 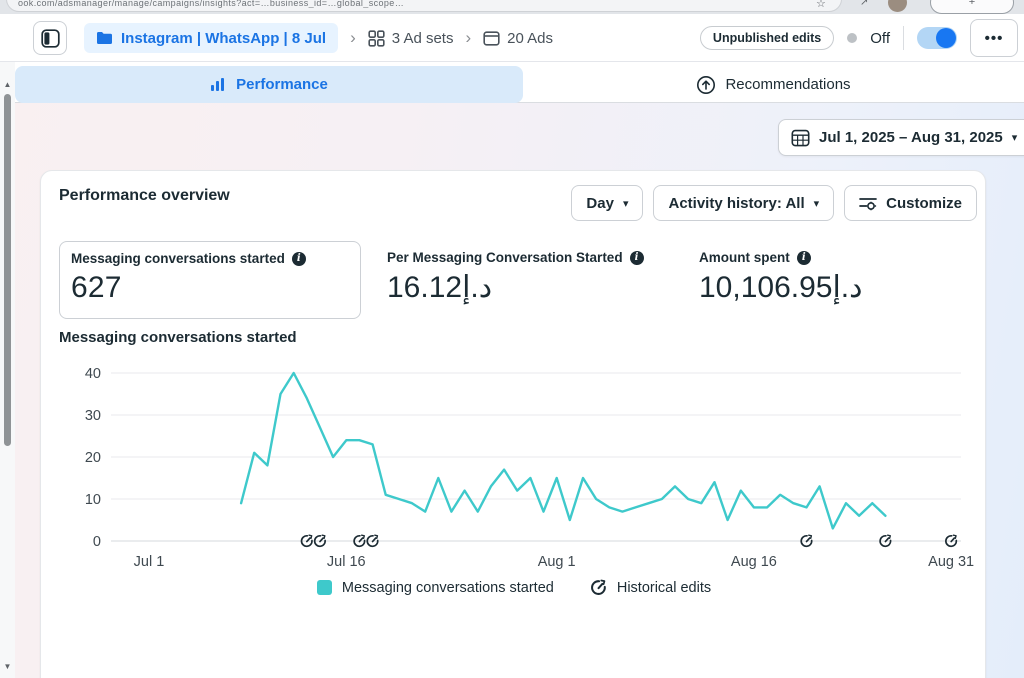 What do you see at coordinates (505, 257) in the screenshot?
I see `metric-label: Per Messaging Conversation Started` at bounding box center [505, 257].